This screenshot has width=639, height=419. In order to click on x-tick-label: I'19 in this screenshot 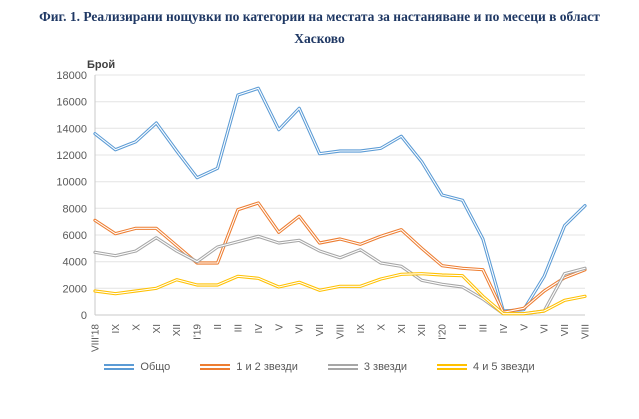, I will do `click(198, 332)`.